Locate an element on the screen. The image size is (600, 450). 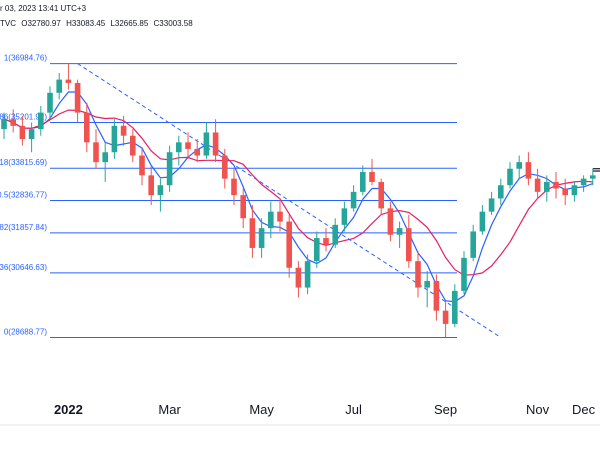
x-tick-label: May is located at coordinates (261, 409).